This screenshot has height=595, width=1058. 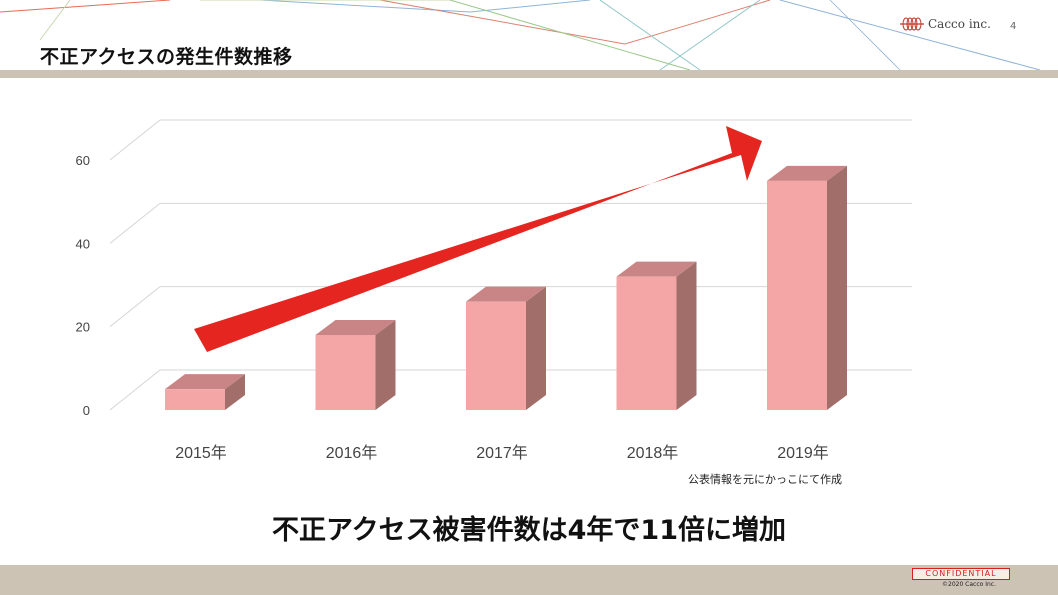 What do you see at coordinates (528, 530) in the screenshot?
I see `headline: 不正アクセス被害件数は4年で11倍に増加` at bounding box center [528, 530].